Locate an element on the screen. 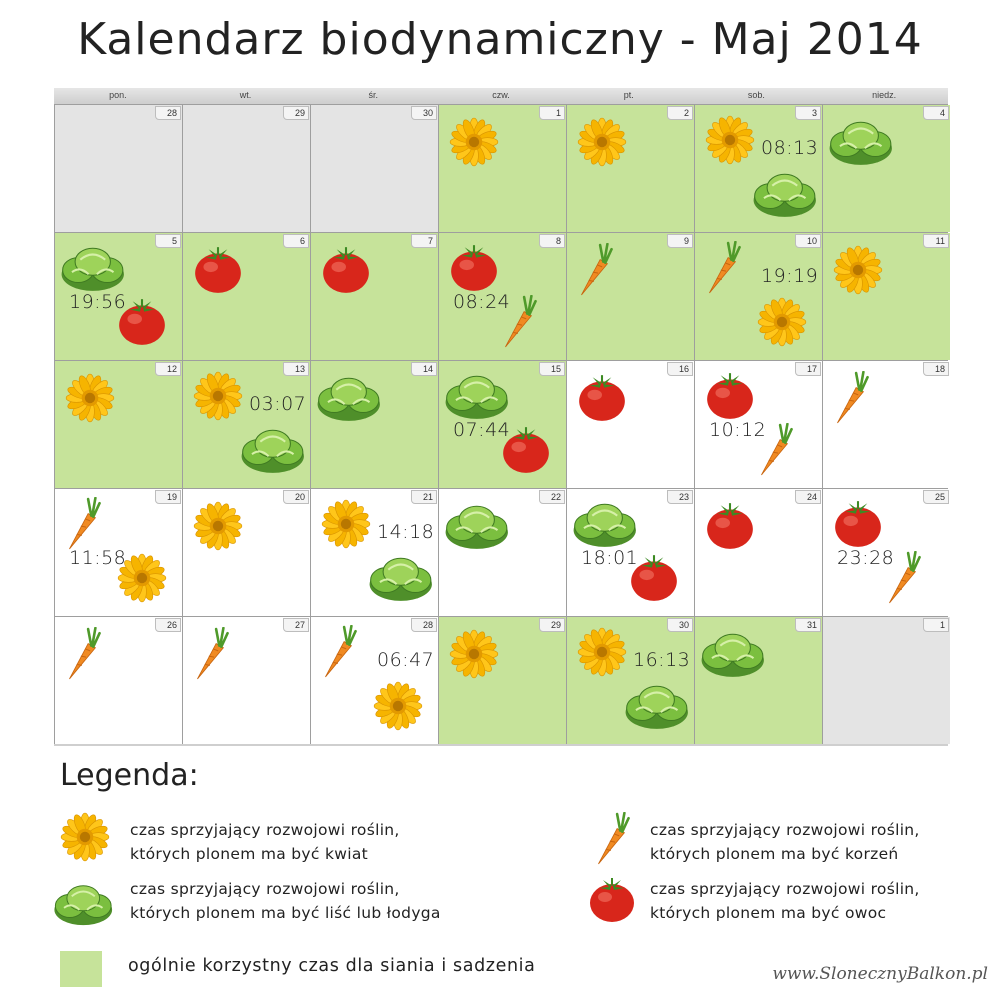  day-cell: 17 10:12 is located at coordinates (758, 424).